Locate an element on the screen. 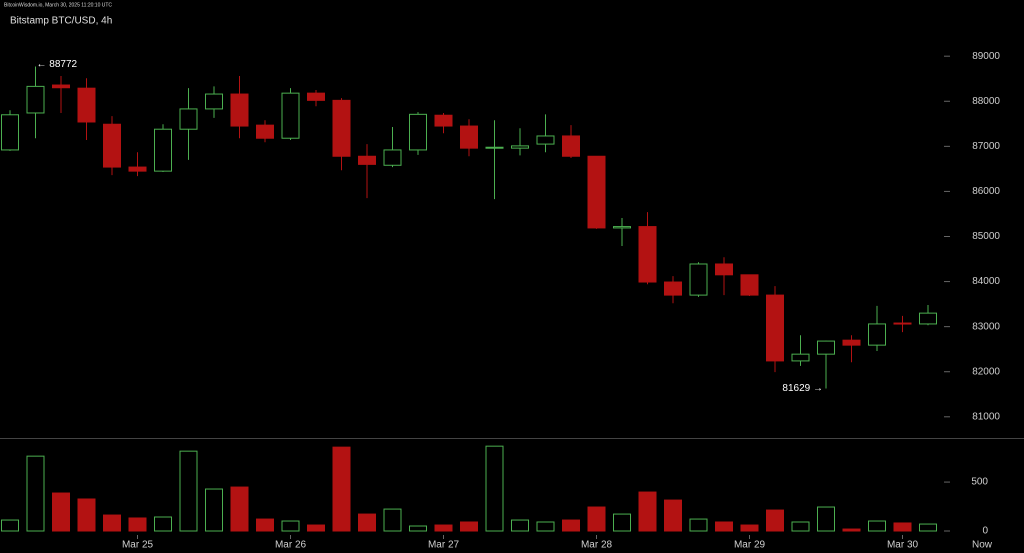  x-tick-label: Mar 25 is located at coordinates (138, 545).